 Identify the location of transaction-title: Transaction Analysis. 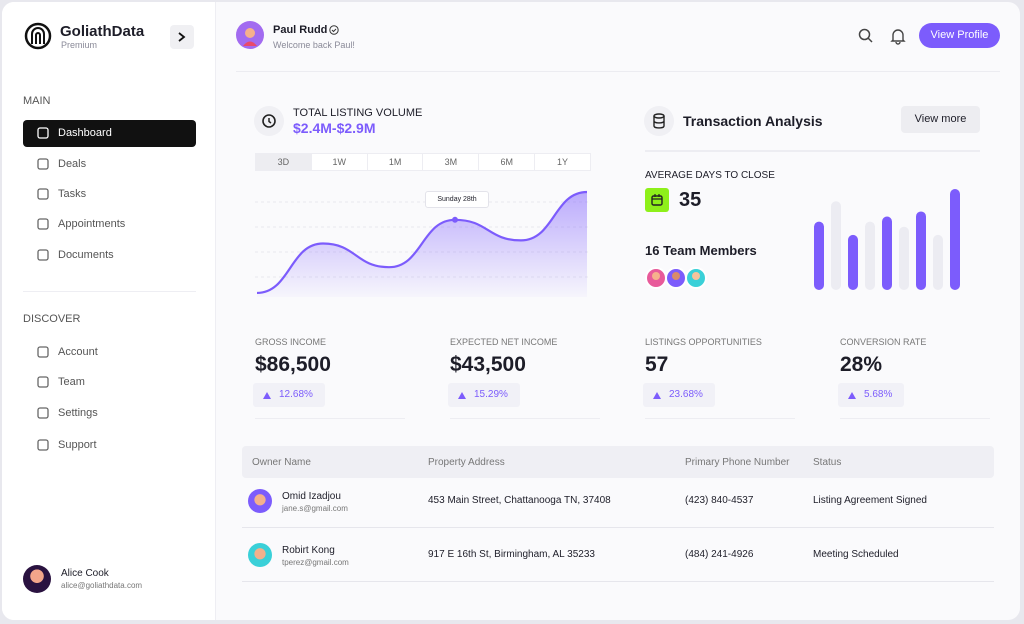
(753, 121).